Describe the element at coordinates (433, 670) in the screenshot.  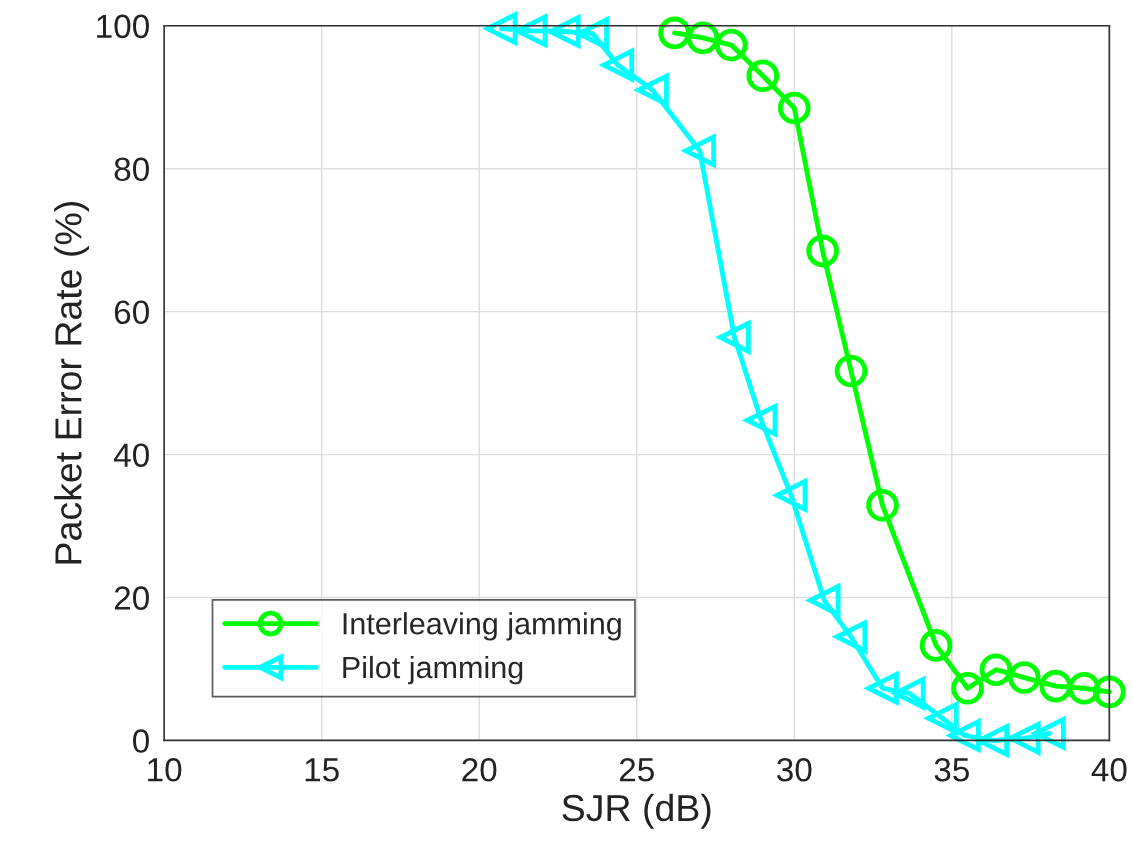
I see `legend-label: Pilot jamming` at that location.